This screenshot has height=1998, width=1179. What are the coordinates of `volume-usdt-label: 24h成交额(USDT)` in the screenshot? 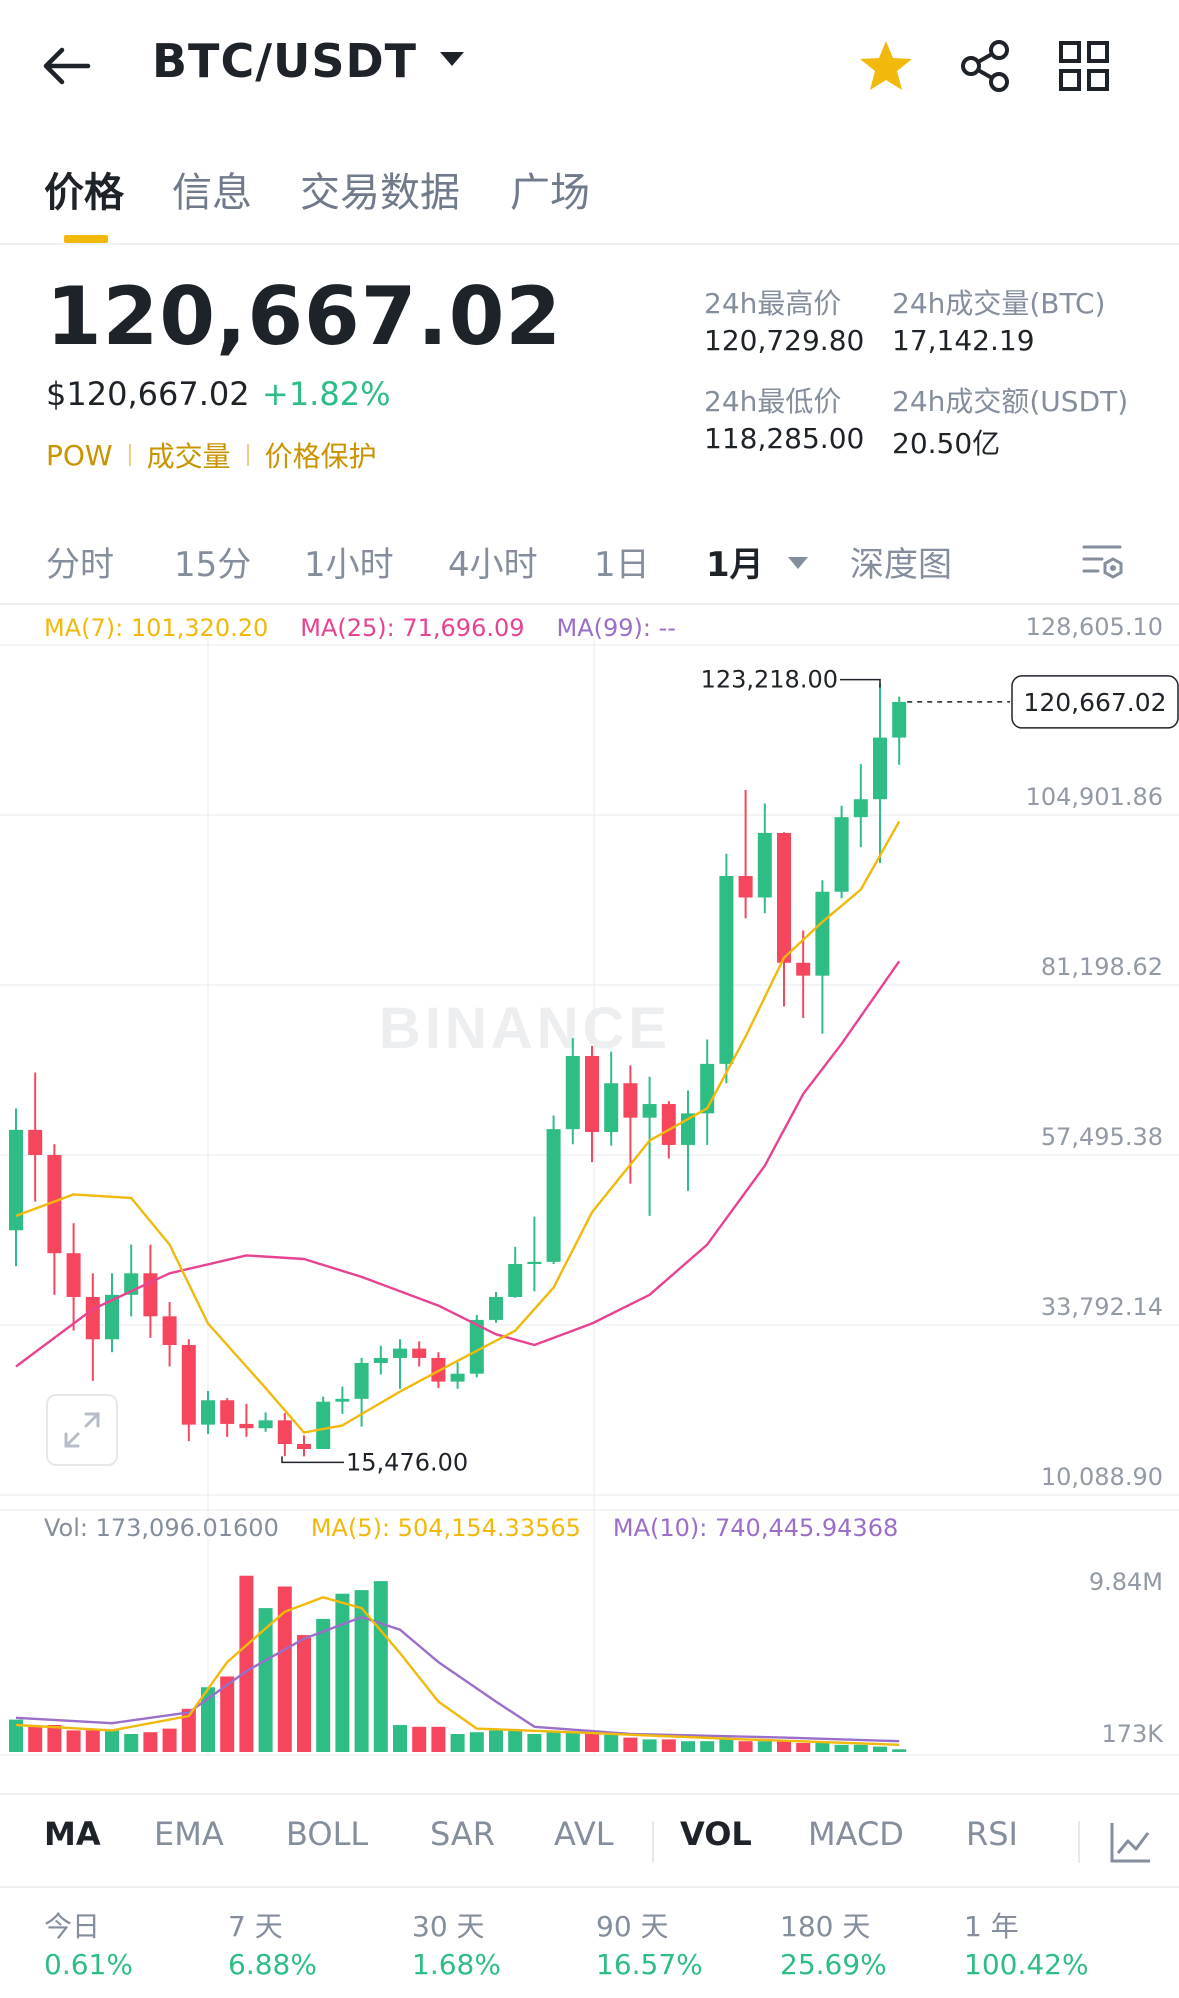 It's located at (1010, 401).